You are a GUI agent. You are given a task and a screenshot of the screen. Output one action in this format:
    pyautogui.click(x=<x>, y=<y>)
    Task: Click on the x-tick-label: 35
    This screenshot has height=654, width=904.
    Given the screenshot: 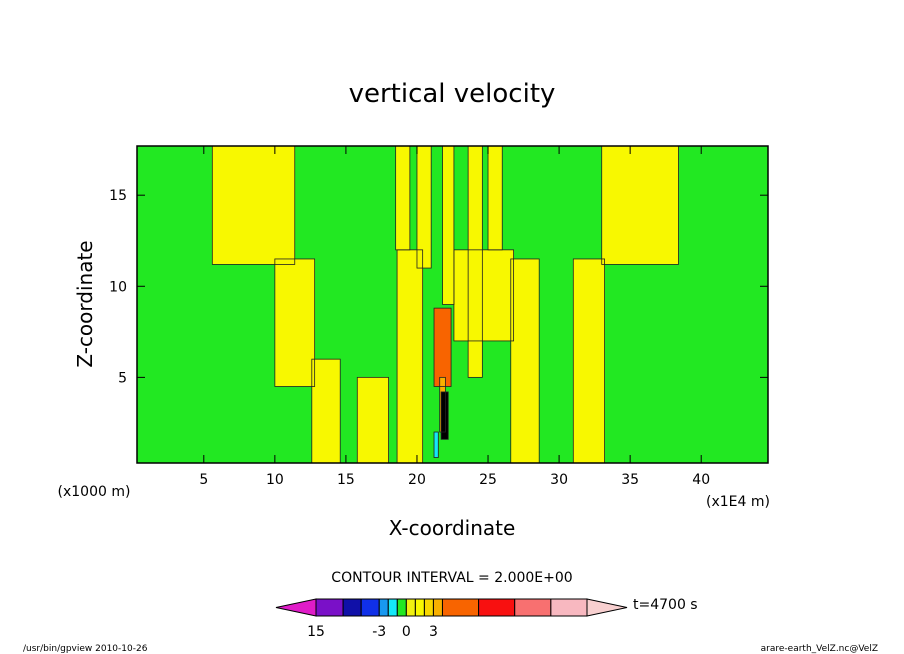 What is the action you would take?
    pyautogui.click(x=630, y=480)
    